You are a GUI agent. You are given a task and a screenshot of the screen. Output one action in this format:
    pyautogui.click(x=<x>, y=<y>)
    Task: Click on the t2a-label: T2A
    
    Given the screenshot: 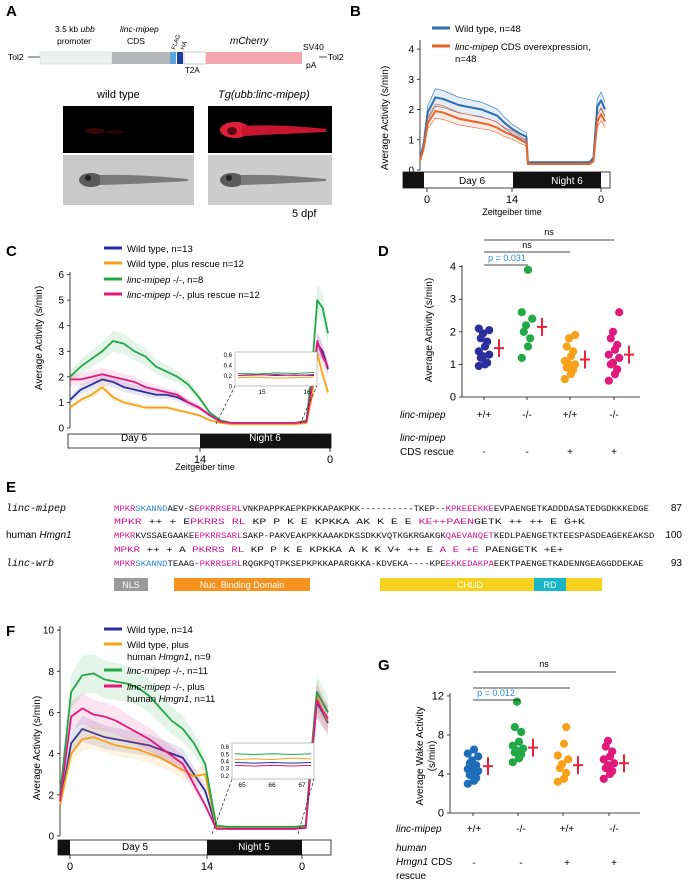 What is the action you would take?
    pyautogui.click(x=192, y=70)
    